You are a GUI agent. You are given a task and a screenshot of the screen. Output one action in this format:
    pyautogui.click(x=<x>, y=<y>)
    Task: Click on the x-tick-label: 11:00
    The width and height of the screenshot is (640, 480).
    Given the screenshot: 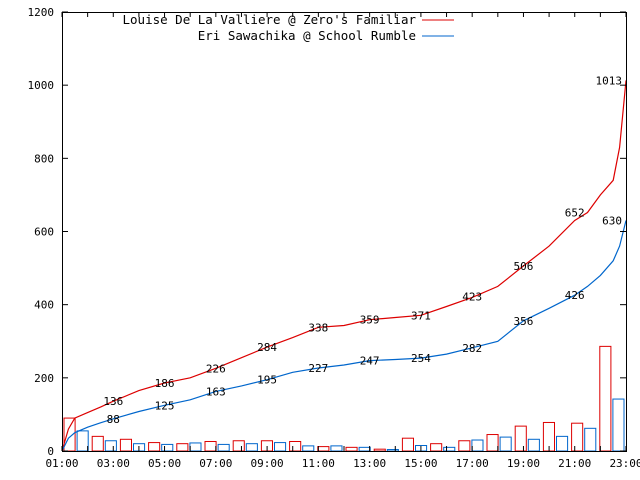 What is the action you would take?
    pyautogui.click(x=318, y=463)
    